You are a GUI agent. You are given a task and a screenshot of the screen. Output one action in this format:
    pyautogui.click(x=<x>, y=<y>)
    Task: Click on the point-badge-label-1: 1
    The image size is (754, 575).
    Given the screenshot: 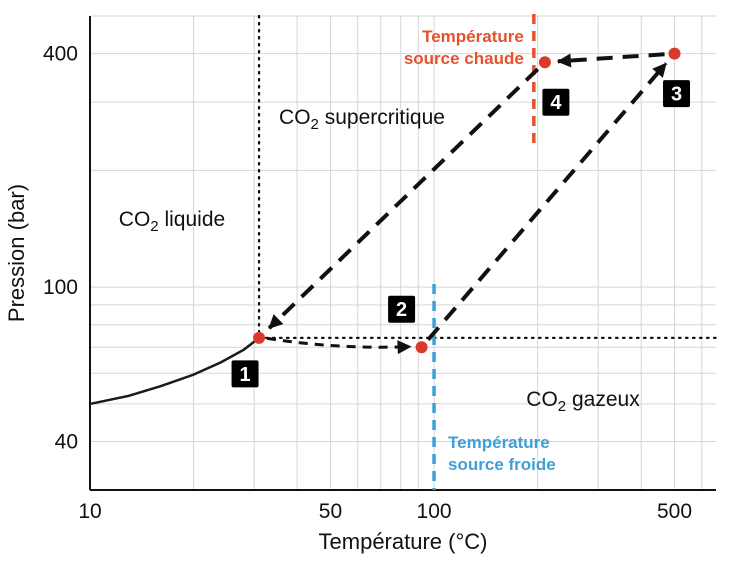 What is the action you would take?
    pyautogui.click(x=244, y=375)
    